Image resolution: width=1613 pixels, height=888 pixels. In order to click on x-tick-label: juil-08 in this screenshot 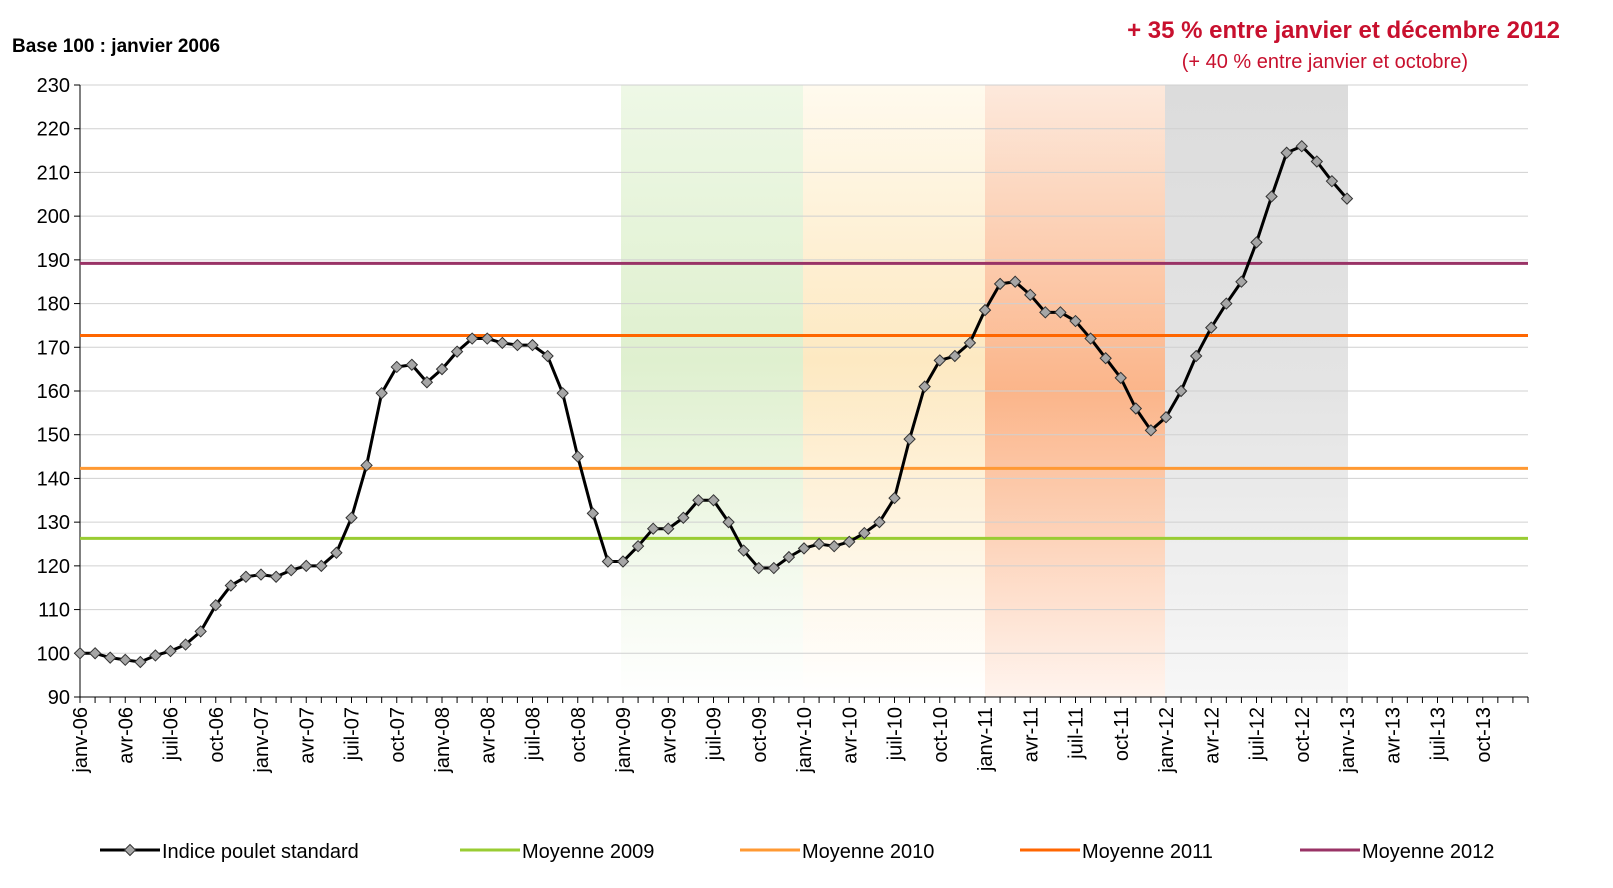, I will do `click(534, 734)`.